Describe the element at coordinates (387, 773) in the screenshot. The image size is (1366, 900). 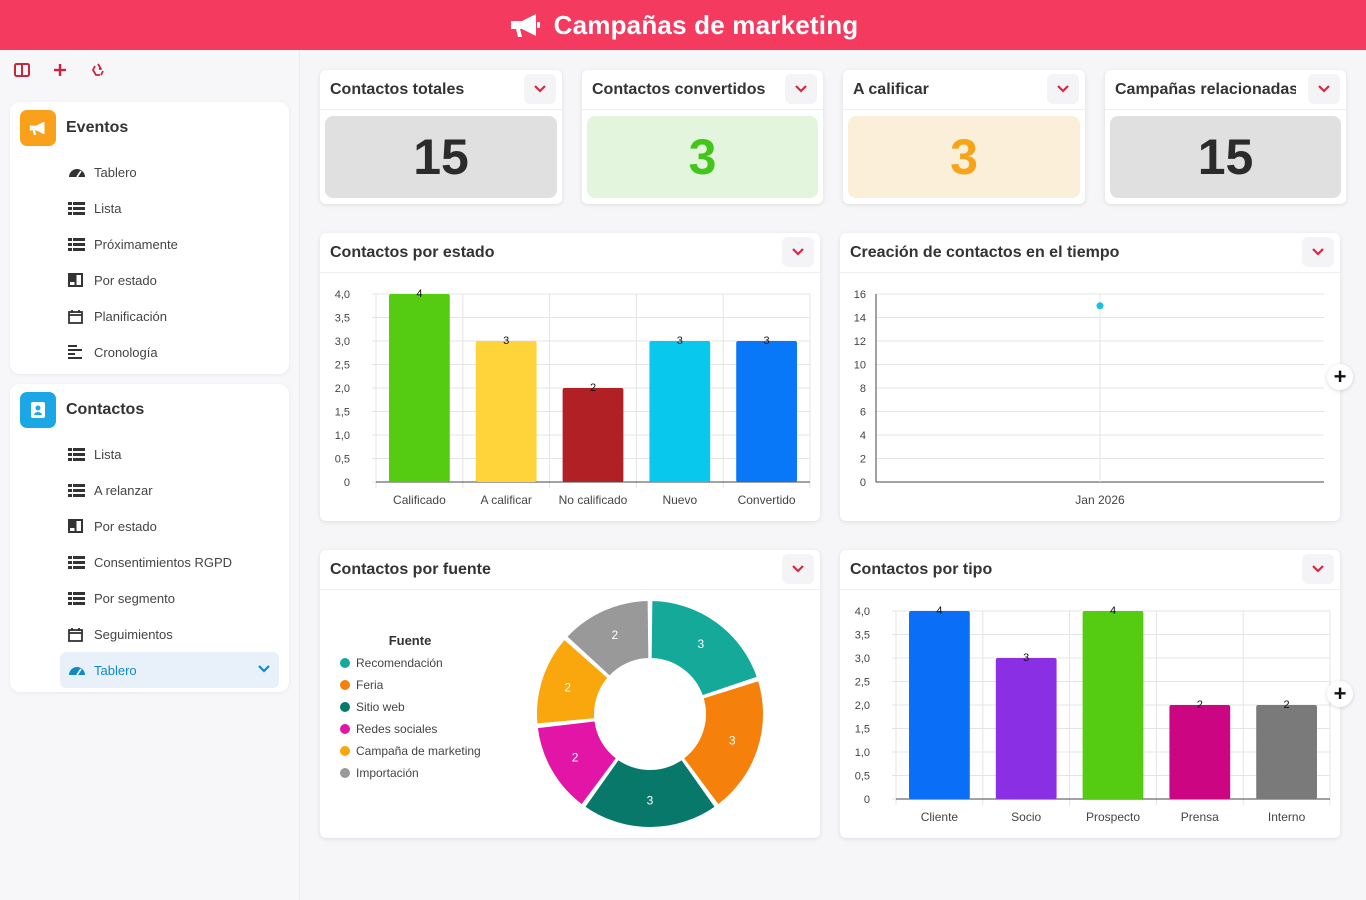
I see `legend-label: Importación` at that location.